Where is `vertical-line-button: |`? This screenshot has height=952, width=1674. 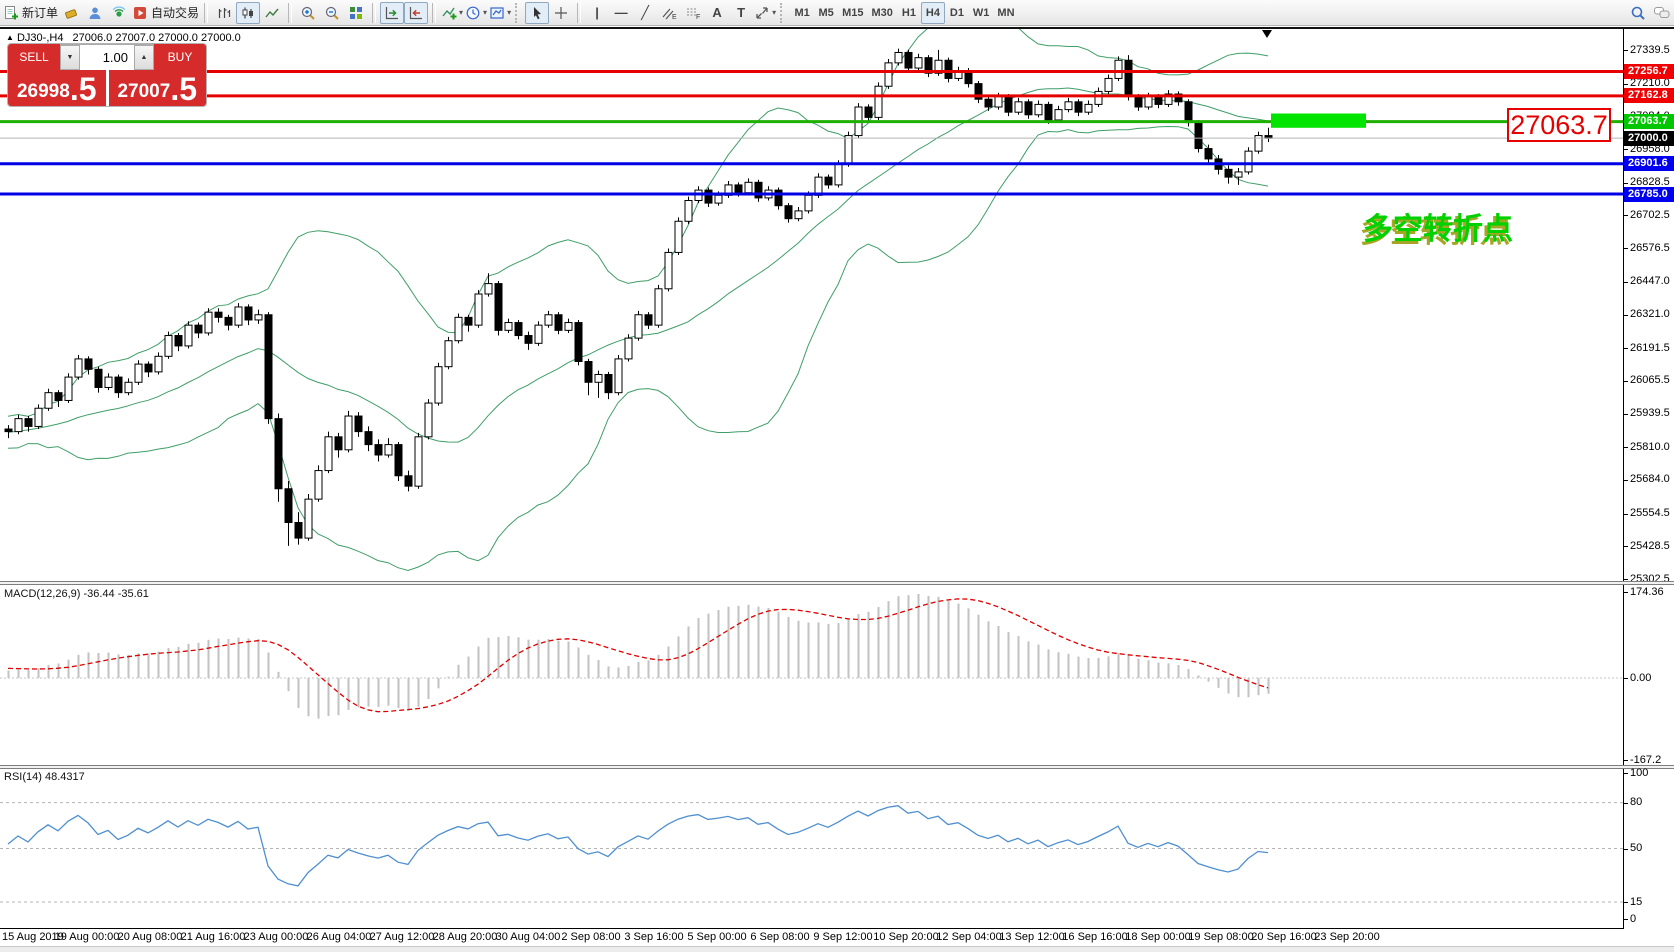
vertical-line-button: | is located at coordinates (597, 13).